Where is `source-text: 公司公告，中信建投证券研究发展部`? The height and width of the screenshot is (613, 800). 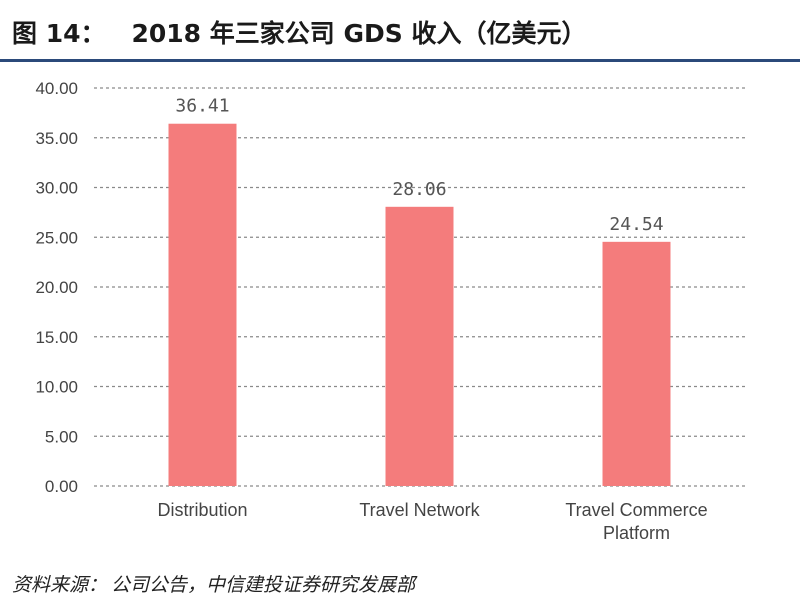 source-text: 公司公告，中信建投证券研究发展部 is located at coordinates (263, 585).